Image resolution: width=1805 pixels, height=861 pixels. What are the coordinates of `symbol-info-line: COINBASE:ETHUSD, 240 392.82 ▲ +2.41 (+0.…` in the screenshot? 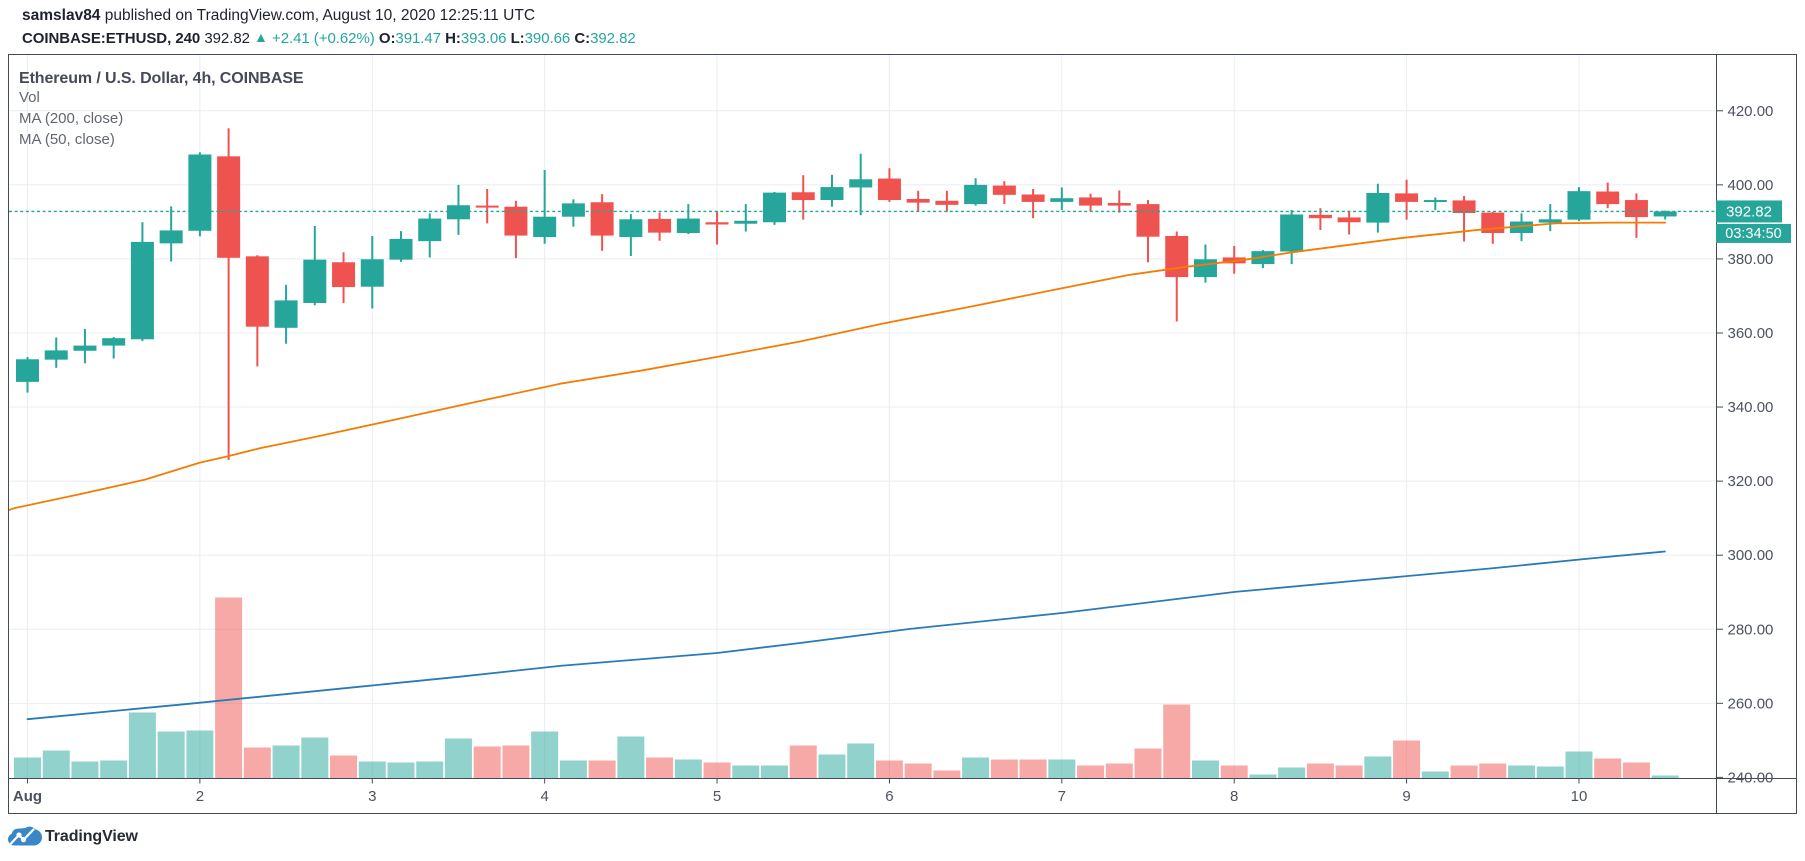 It's located at (329, 37).